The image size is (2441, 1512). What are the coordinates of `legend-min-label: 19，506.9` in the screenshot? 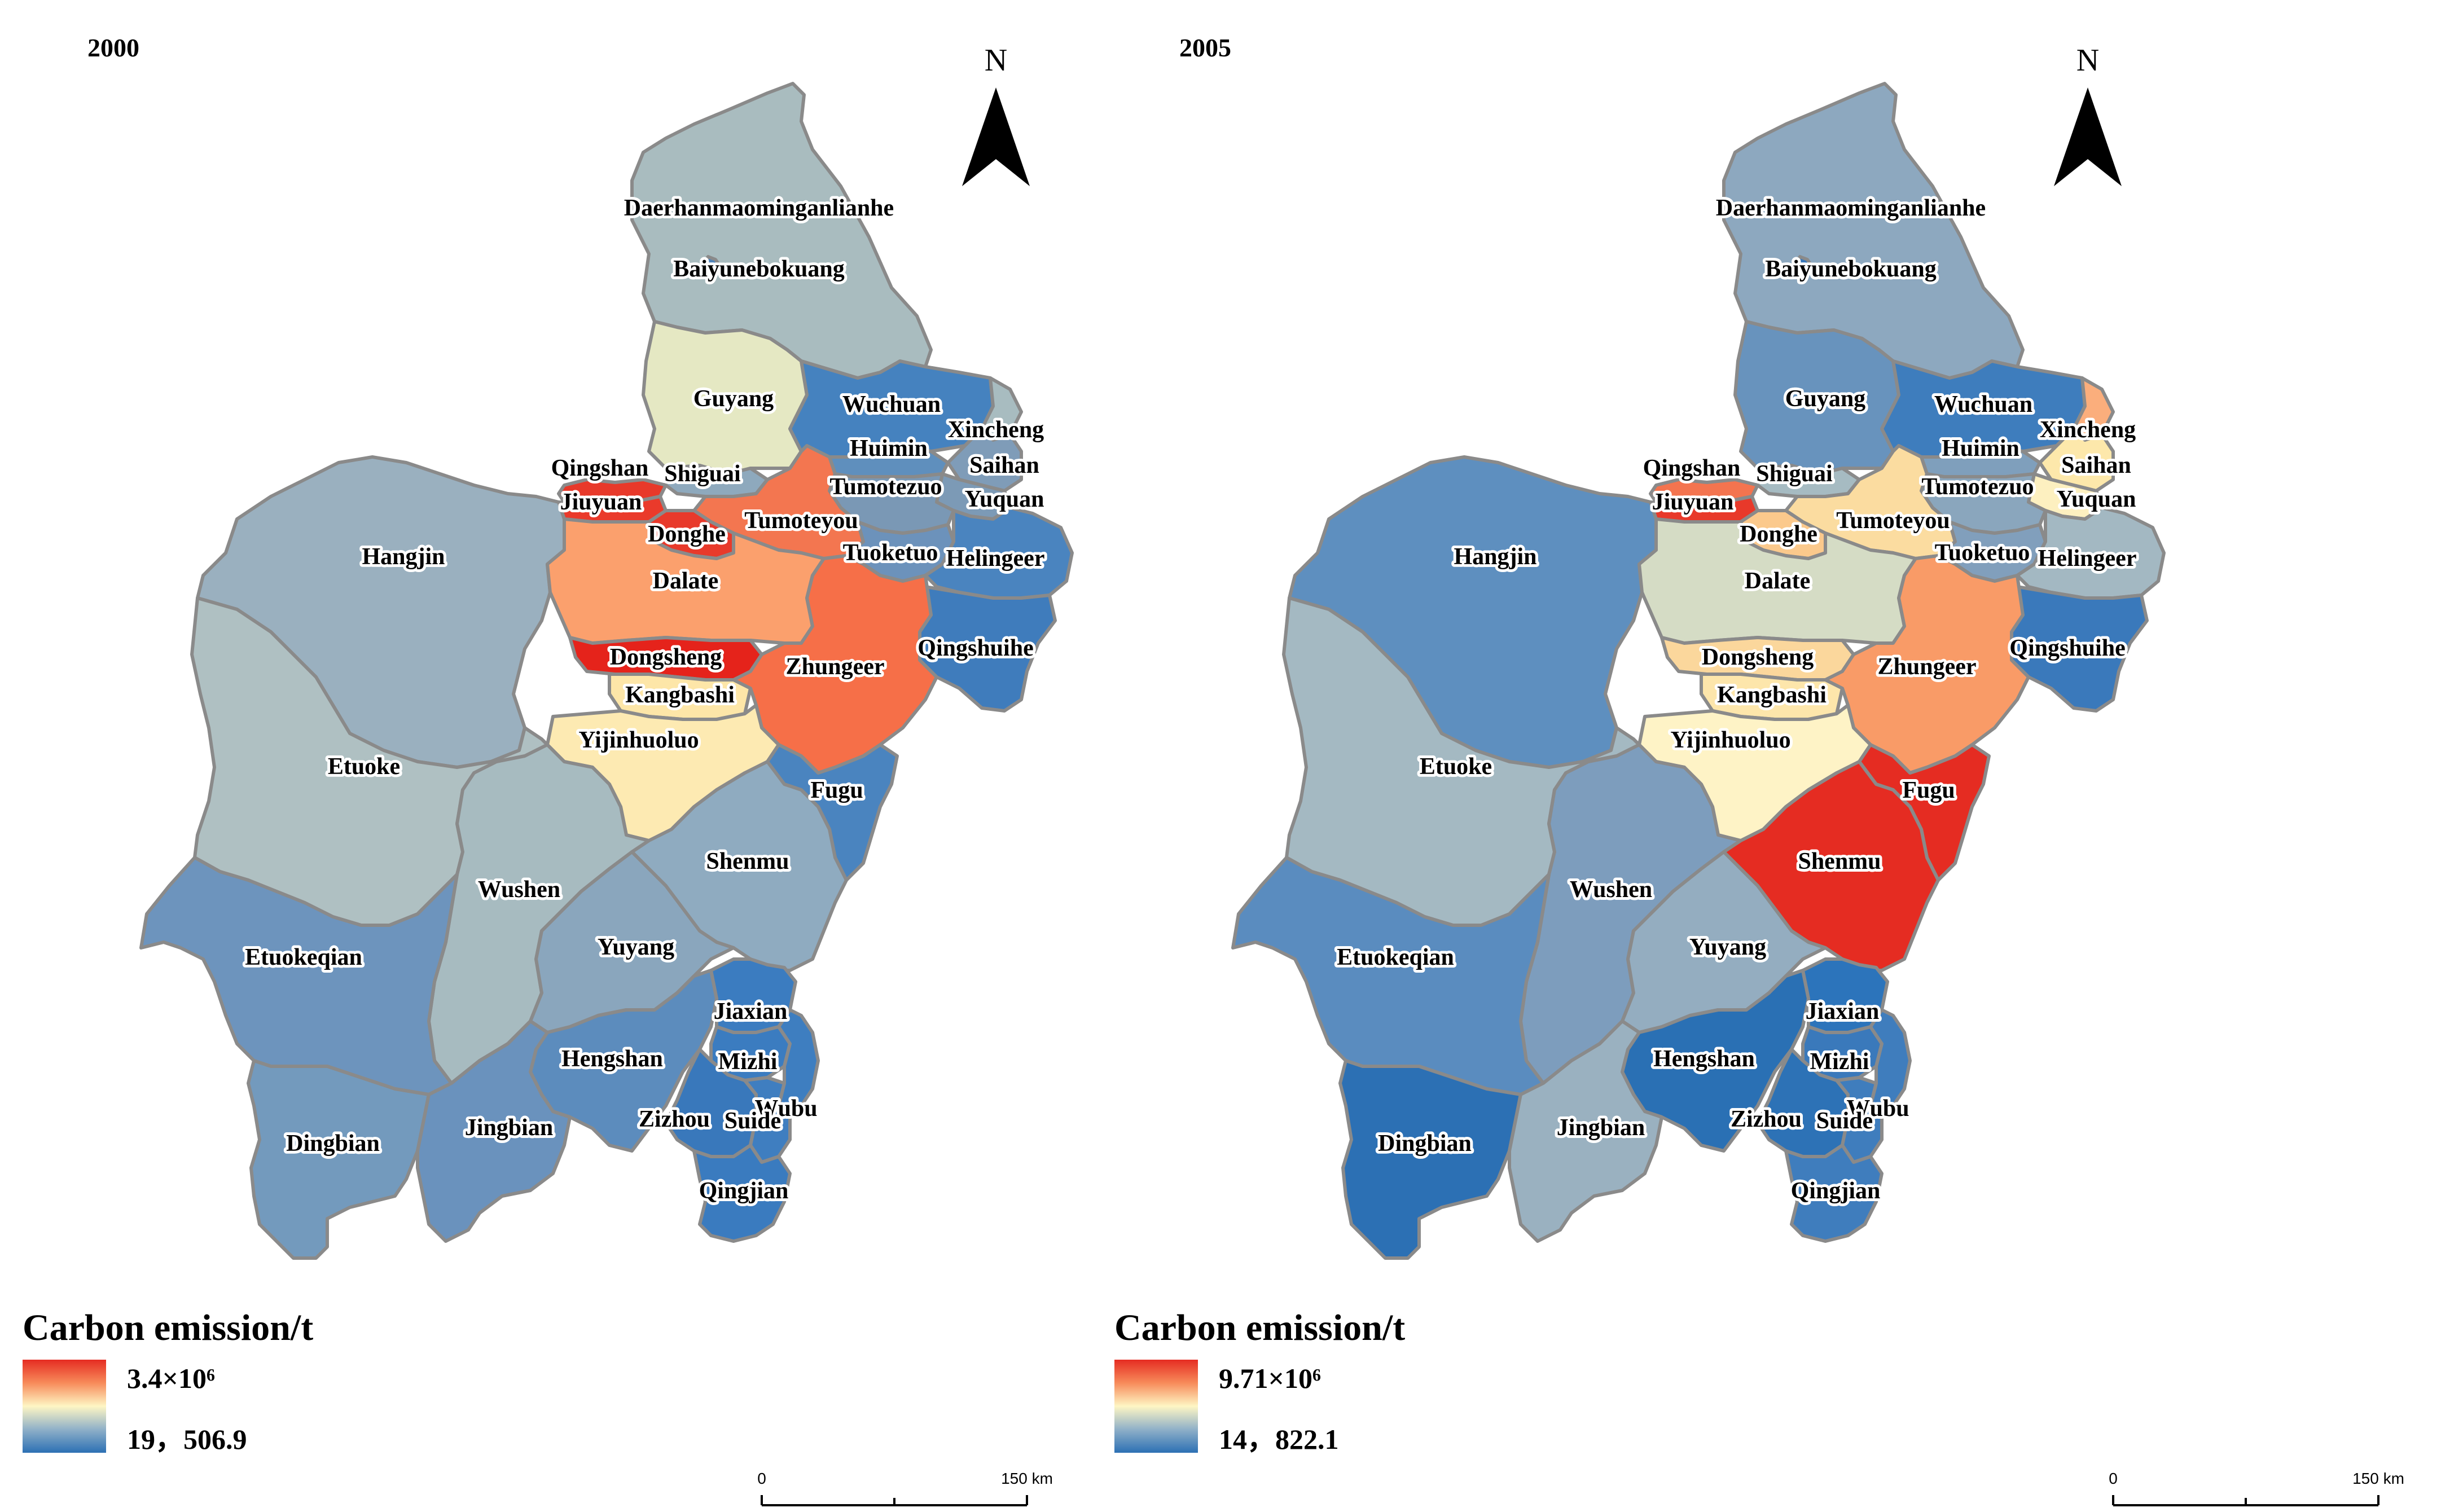 It's located at (187, 1439).